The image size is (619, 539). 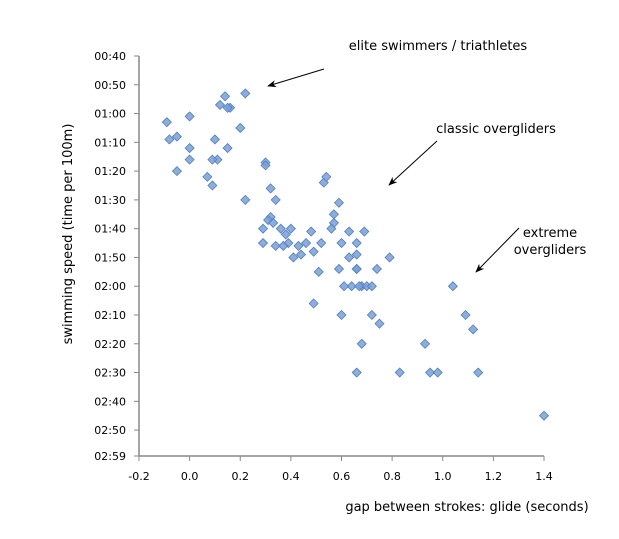 What do you see at coordinates (438, 46) in the screenshot?
I see `annotation-elite-text: elite swimmers / triathletes` at bounding box center [438, 46].